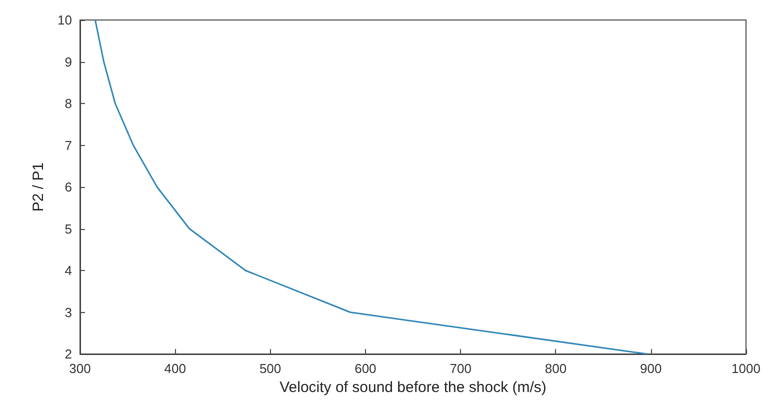 The image size is (784, 410). I want to click on y-tick-label: 4, so click(68, 270).